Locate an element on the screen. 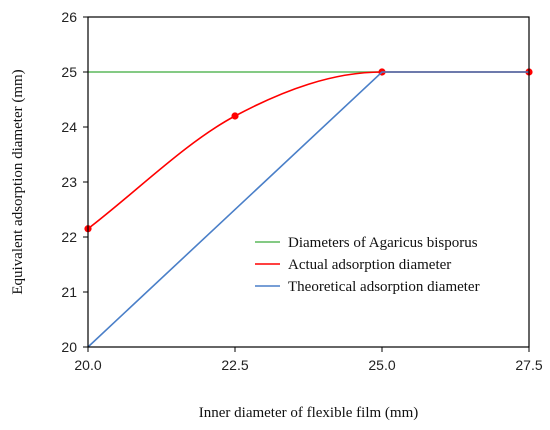 The height and width of the screenshot is (430, 550). y-tick-label: 22 is located at coordinates (69, 237).